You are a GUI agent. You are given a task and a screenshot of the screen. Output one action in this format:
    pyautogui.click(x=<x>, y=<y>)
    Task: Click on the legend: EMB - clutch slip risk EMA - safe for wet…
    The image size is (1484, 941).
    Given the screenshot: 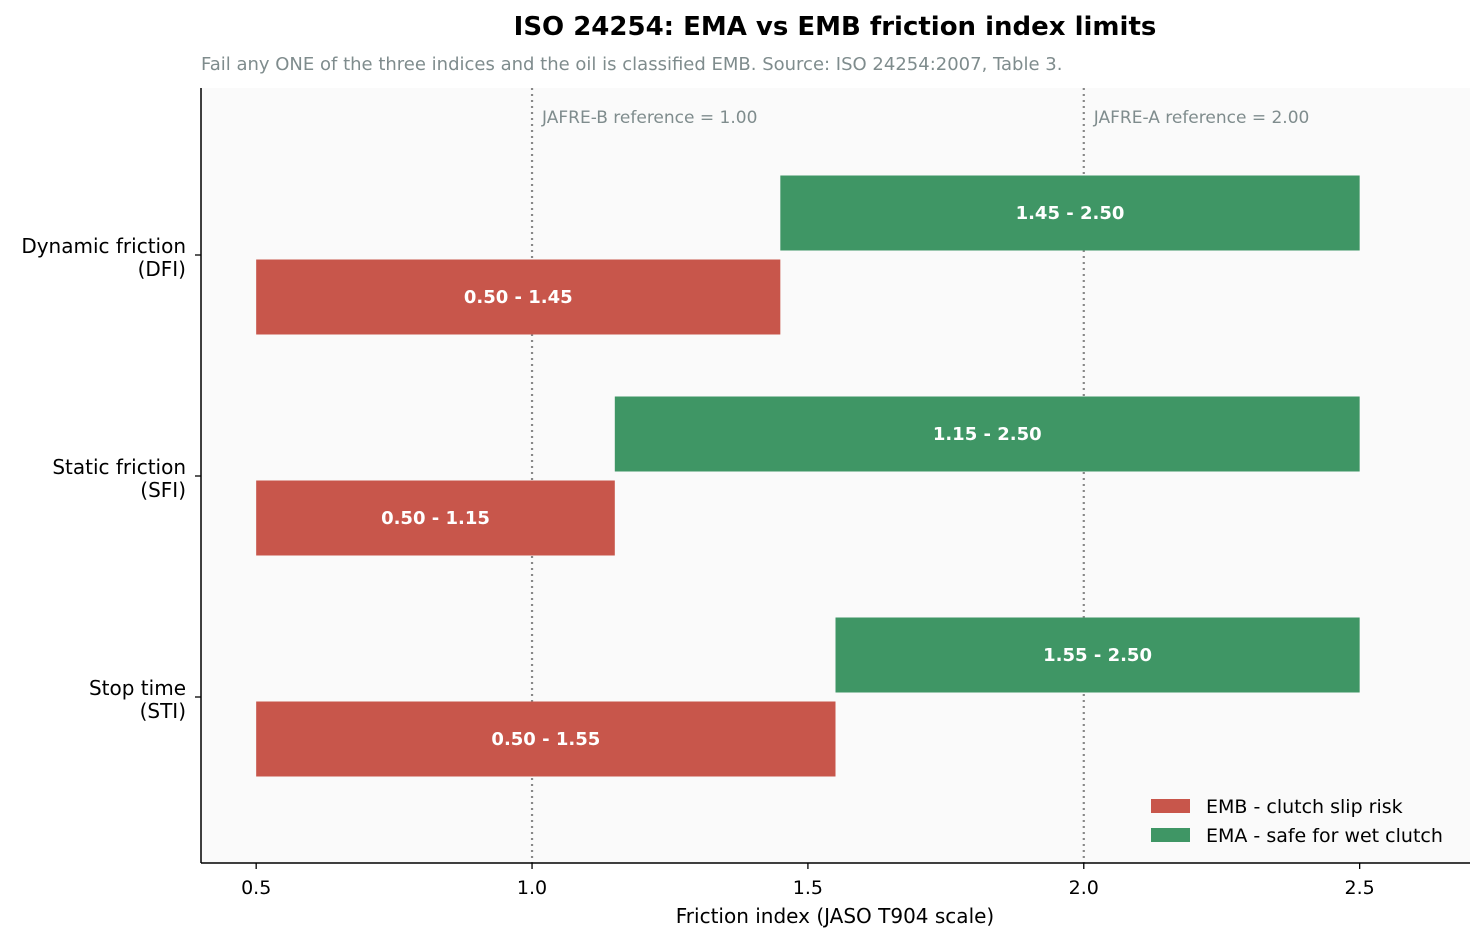 What is the action you would take?
    pyautogui.click(x=1297, y=821)
    